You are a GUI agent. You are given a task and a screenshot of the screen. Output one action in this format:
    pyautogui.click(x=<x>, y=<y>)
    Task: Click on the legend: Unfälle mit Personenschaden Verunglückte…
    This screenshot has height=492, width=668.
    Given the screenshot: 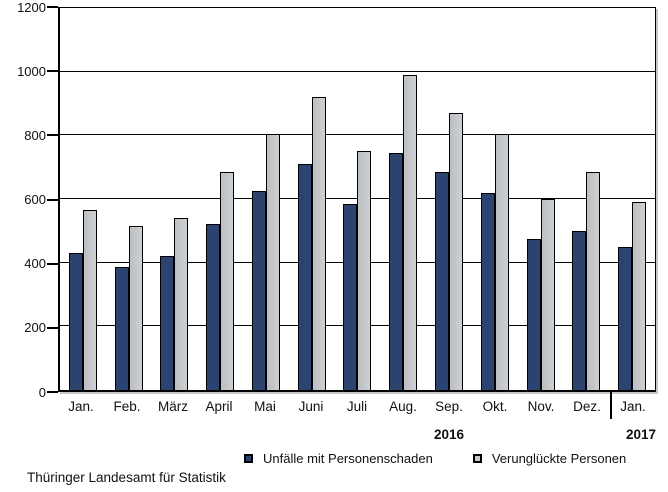 What is the action you would take?
    pyautogui.click(x=435, y=458)
    